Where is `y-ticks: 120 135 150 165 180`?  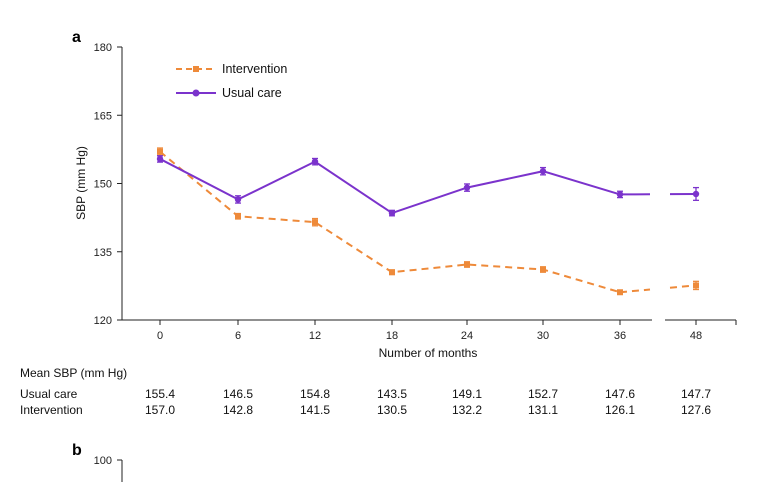 y-ticks: 120 135 150 165 180 is located at coordinates (108, 184).